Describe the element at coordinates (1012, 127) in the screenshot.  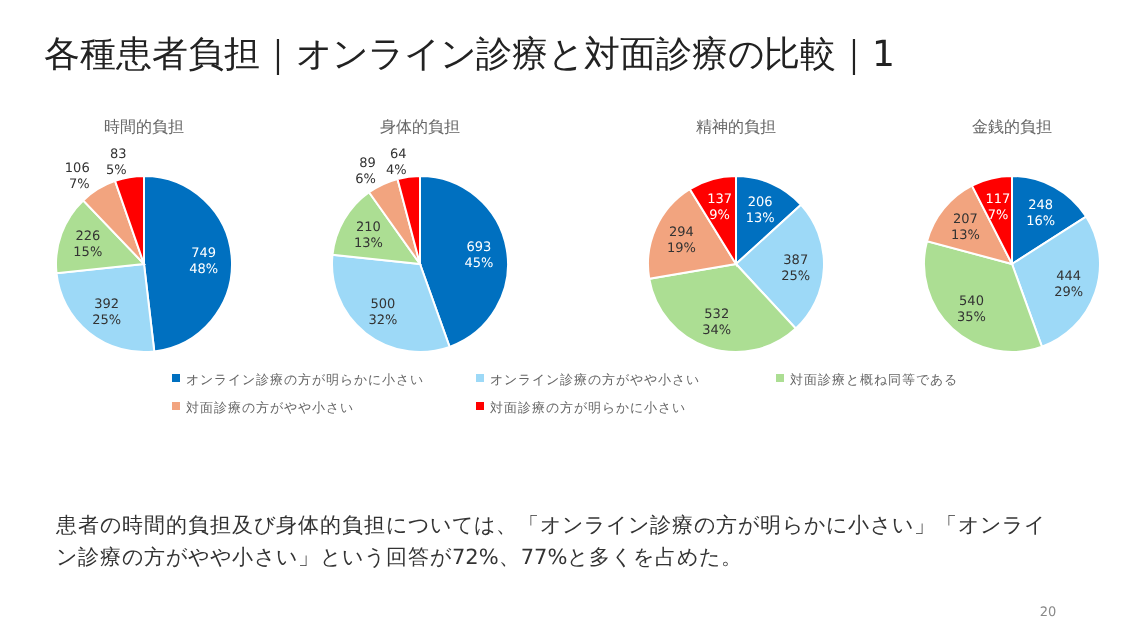
I see `chart-title: 金銭的負担` at that location.